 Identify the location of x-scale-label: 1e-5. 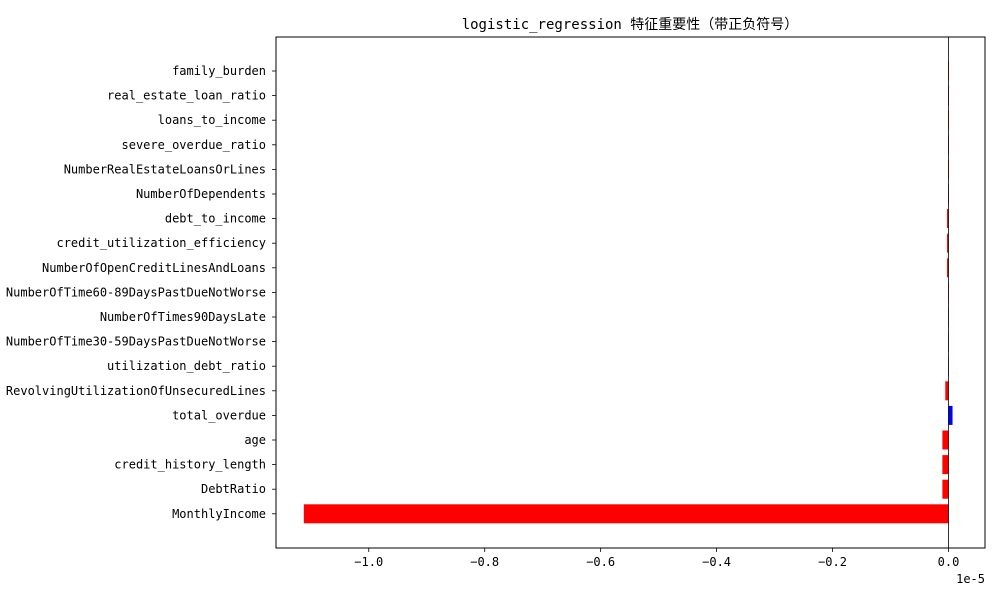
(970, 579).